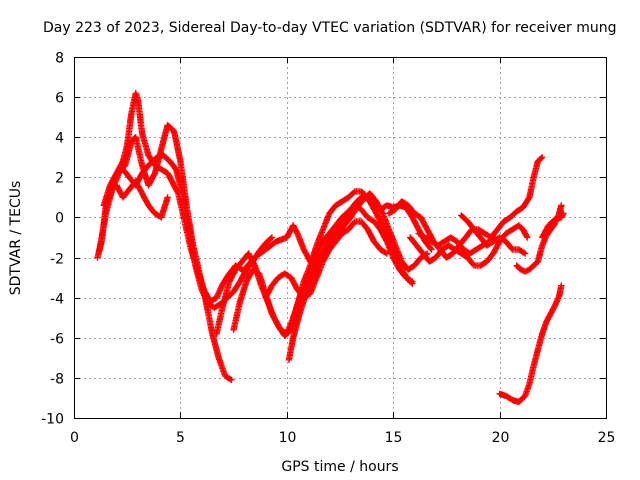 Image resolution: width=640 pixels, height=480 pixels. What do you see at coordinates (16, 238) in the screenshot?
I see `y-axis-label: SDTVAR / TECUs` at bounding box center [16, 238].